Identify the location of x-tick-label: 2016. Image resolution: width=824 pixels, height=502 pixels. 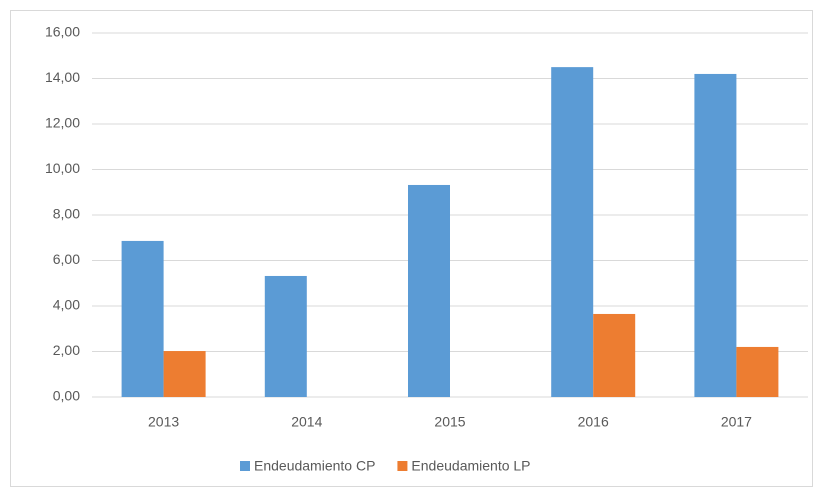
(593, 422).